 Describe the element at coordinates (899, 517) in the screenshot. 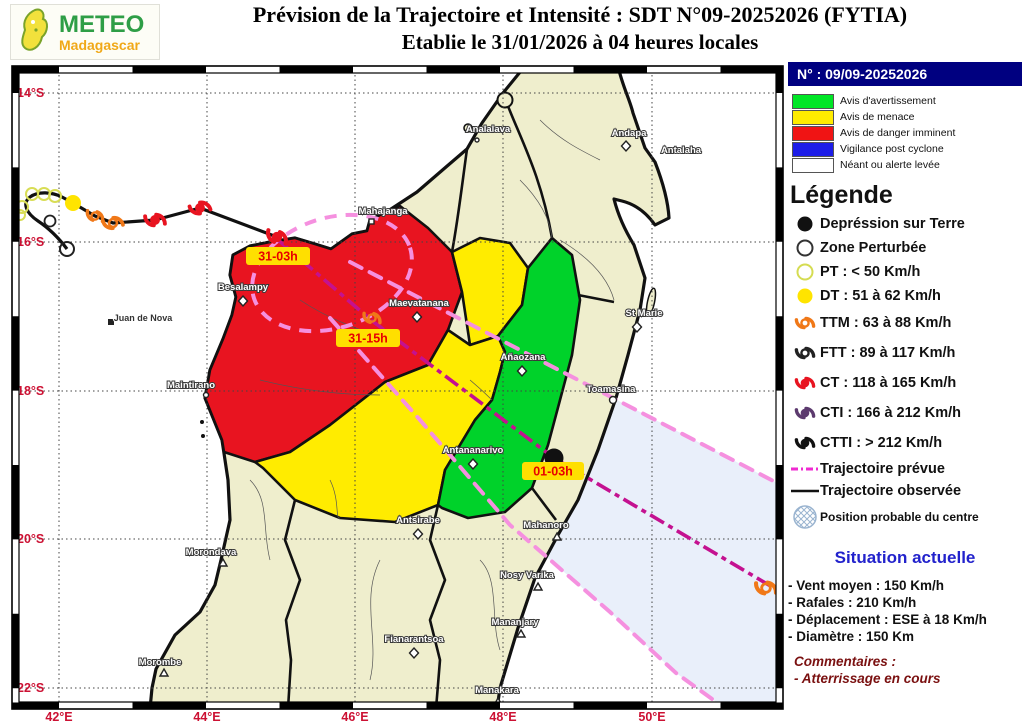

I see `legend-label: Position probable du centre` at that location.